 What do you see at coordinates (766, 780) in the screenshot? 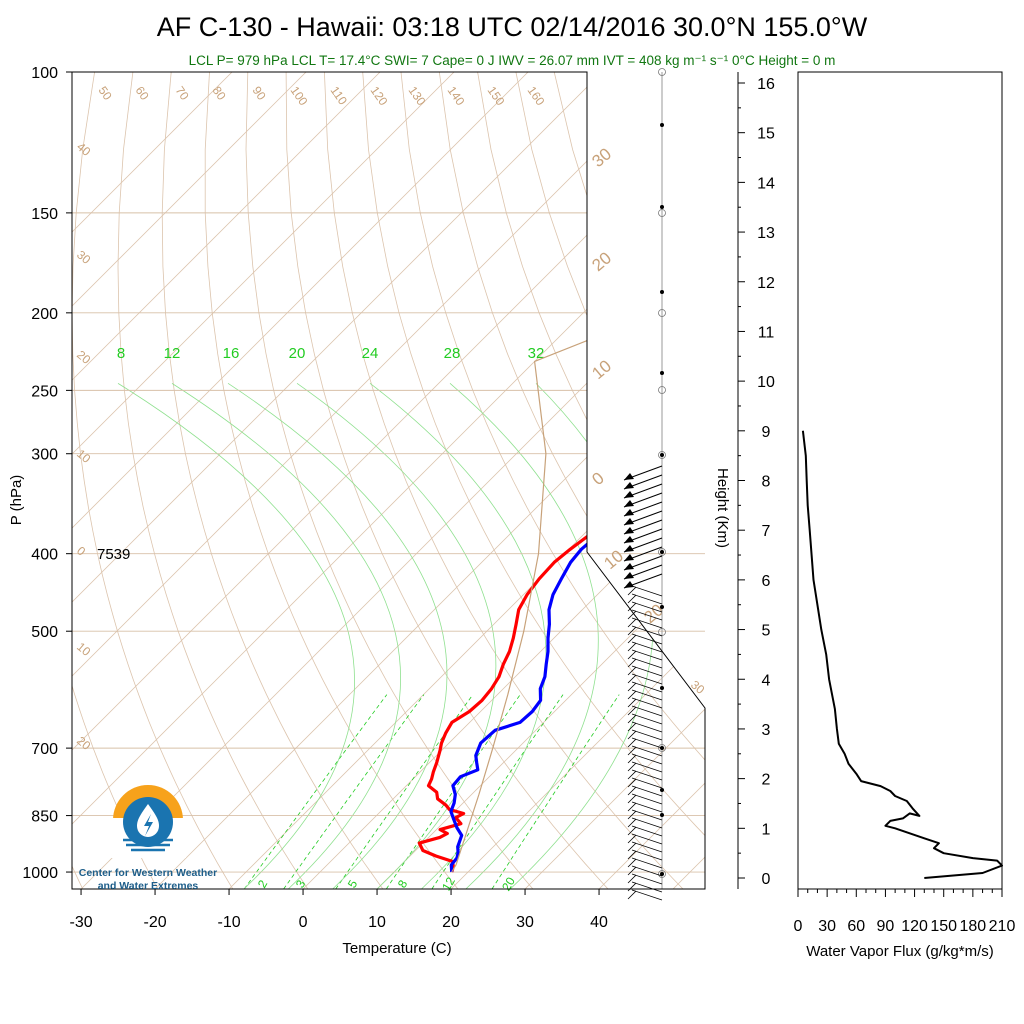
I see `height-tick-label: 2` at bounding box center [766, 780].